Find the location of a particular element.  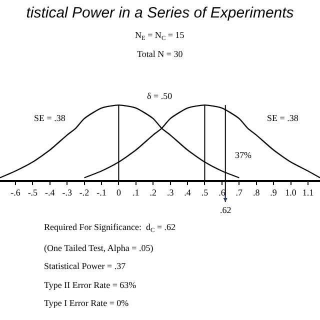

text: (One Tailed Test, Alpha = .05) is located at coordinates (99, 248).